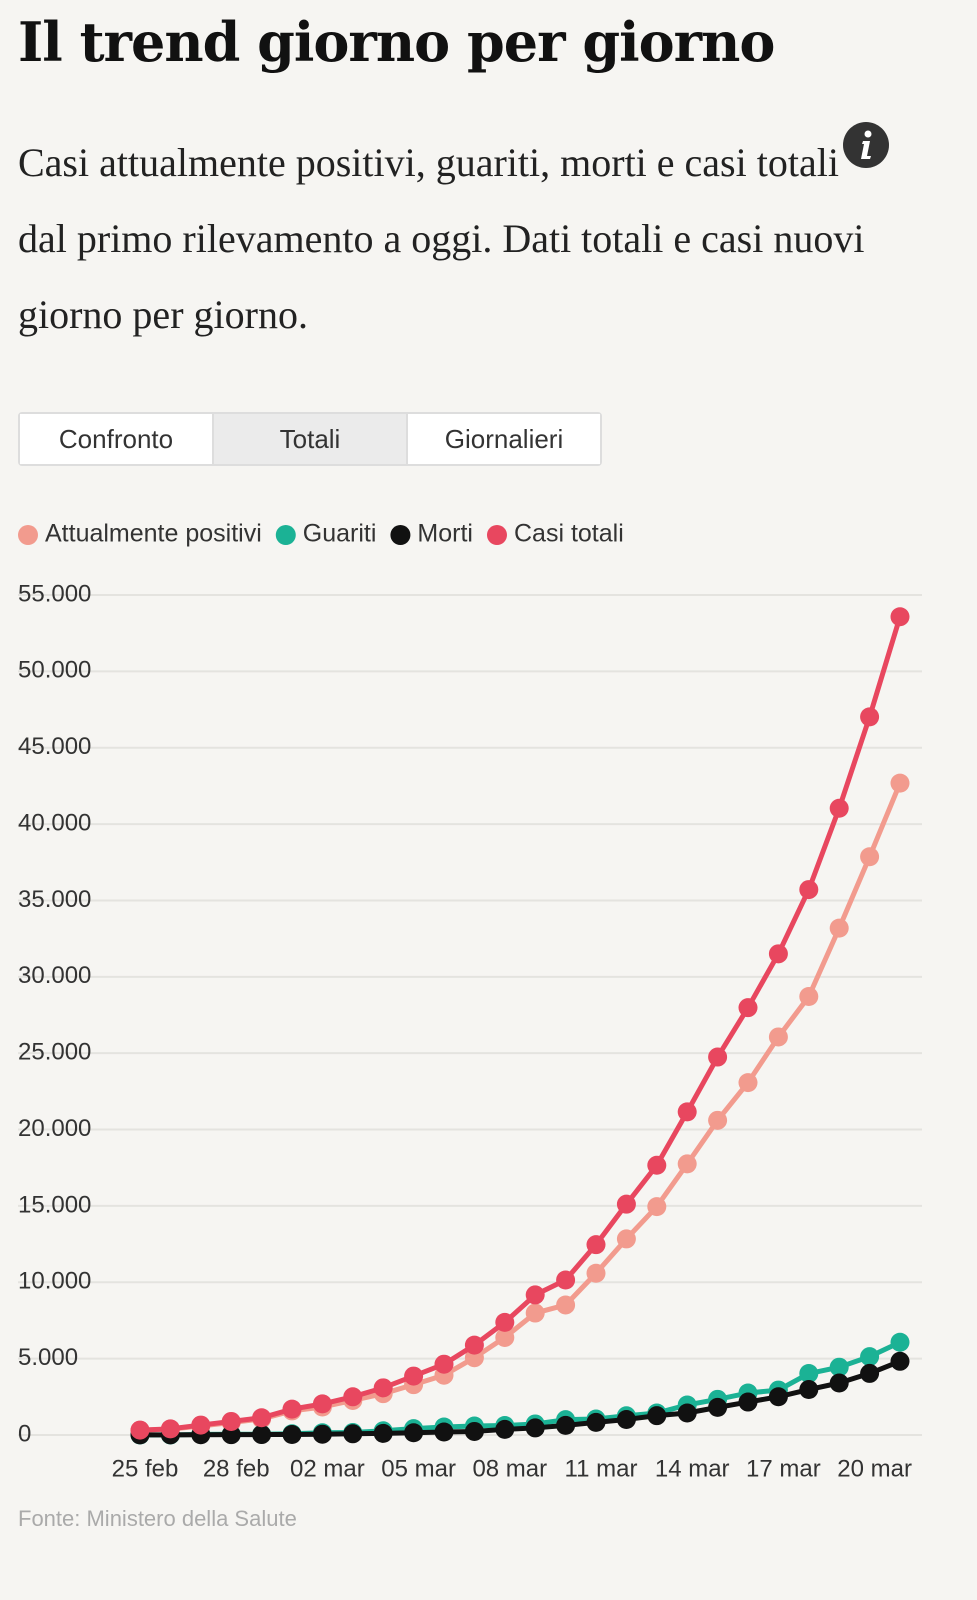  I want to click on x-tick-label: 20 mar, so click(874, 1468).